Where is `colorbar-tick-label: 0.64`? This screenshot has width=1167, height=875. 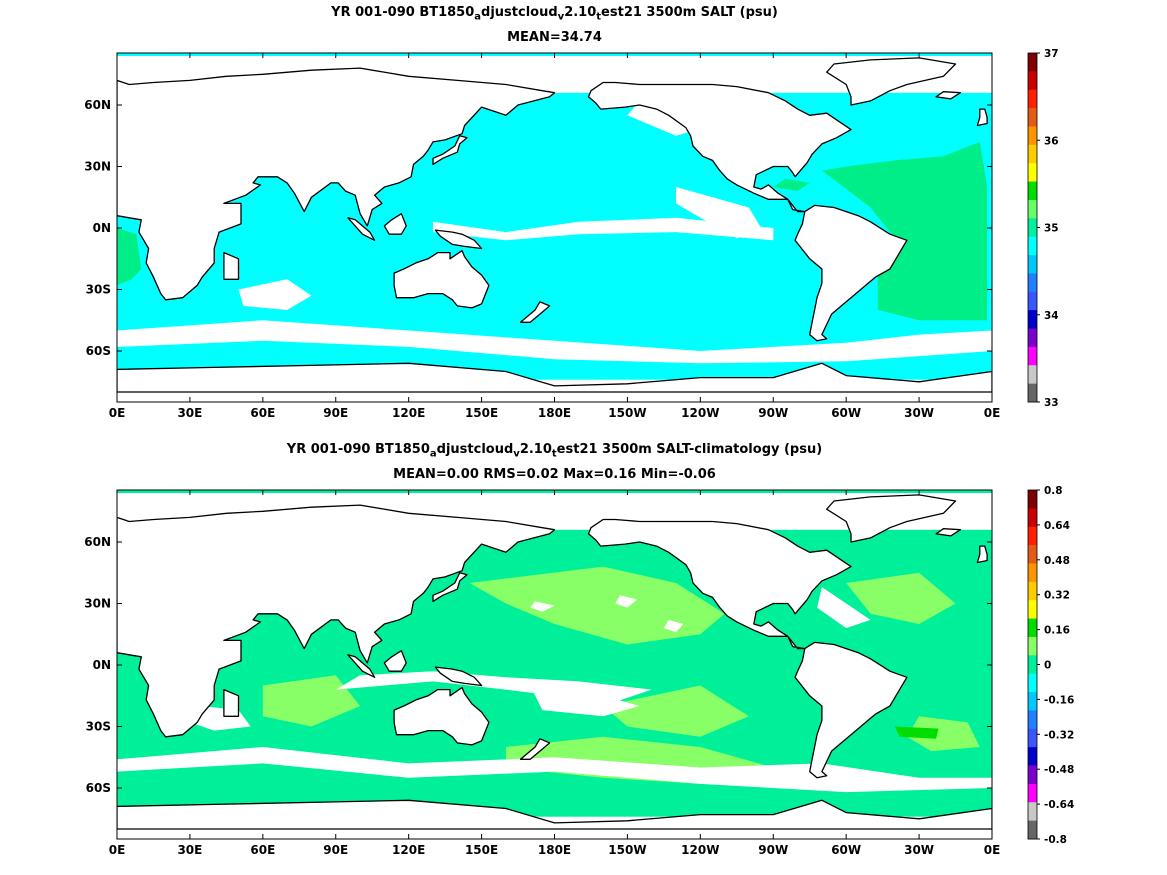
colorbar-tick-label: 0.64 is located at coordinates (1057, 526).